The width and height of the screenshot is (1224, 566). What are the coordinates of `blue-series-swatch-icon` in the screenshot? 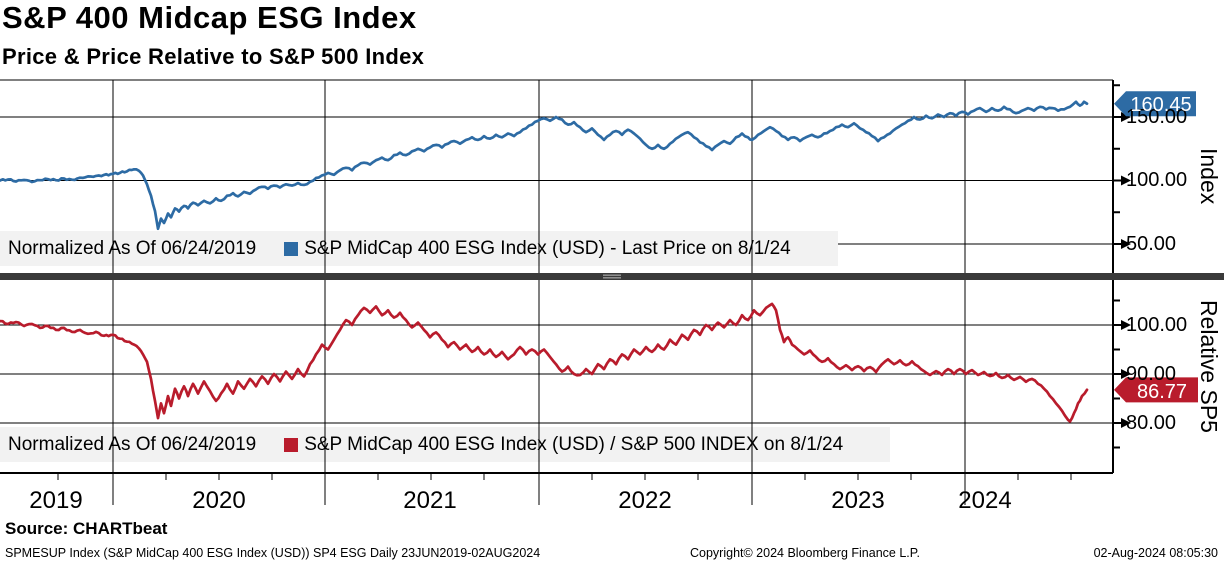 It's located at (291, 248).